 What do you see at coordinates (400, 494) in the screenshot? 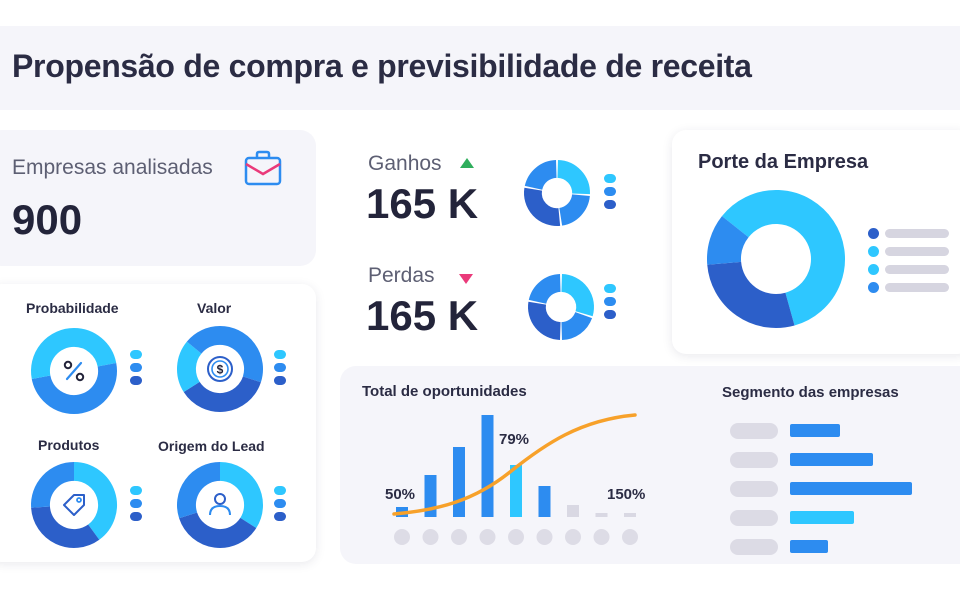
I see `pct-label-50: 50%` at bounding box center [400, 494].